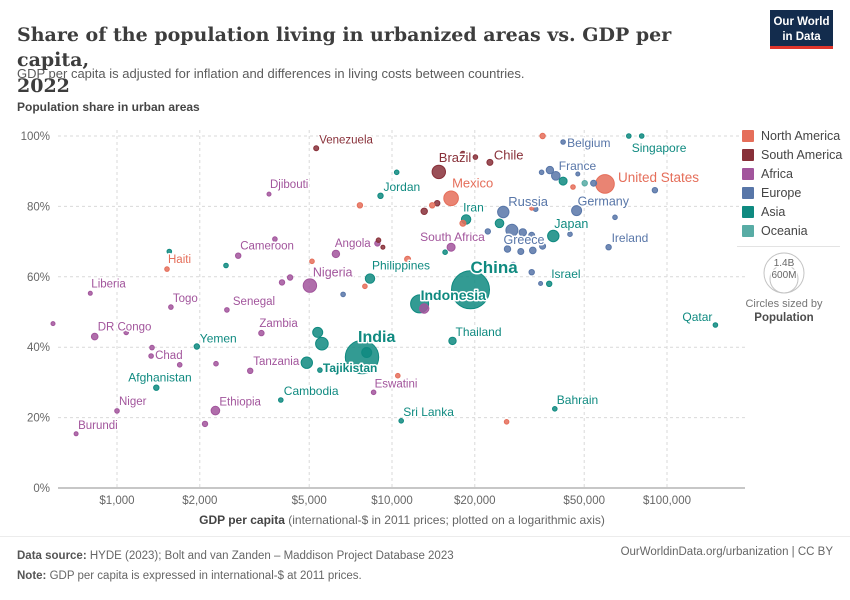 This screenshot has height=600, width=850. What do you see at coordinates (227, 310) in the screenshot?
I see `data-point-senegal` at bounding box center [227, 310].